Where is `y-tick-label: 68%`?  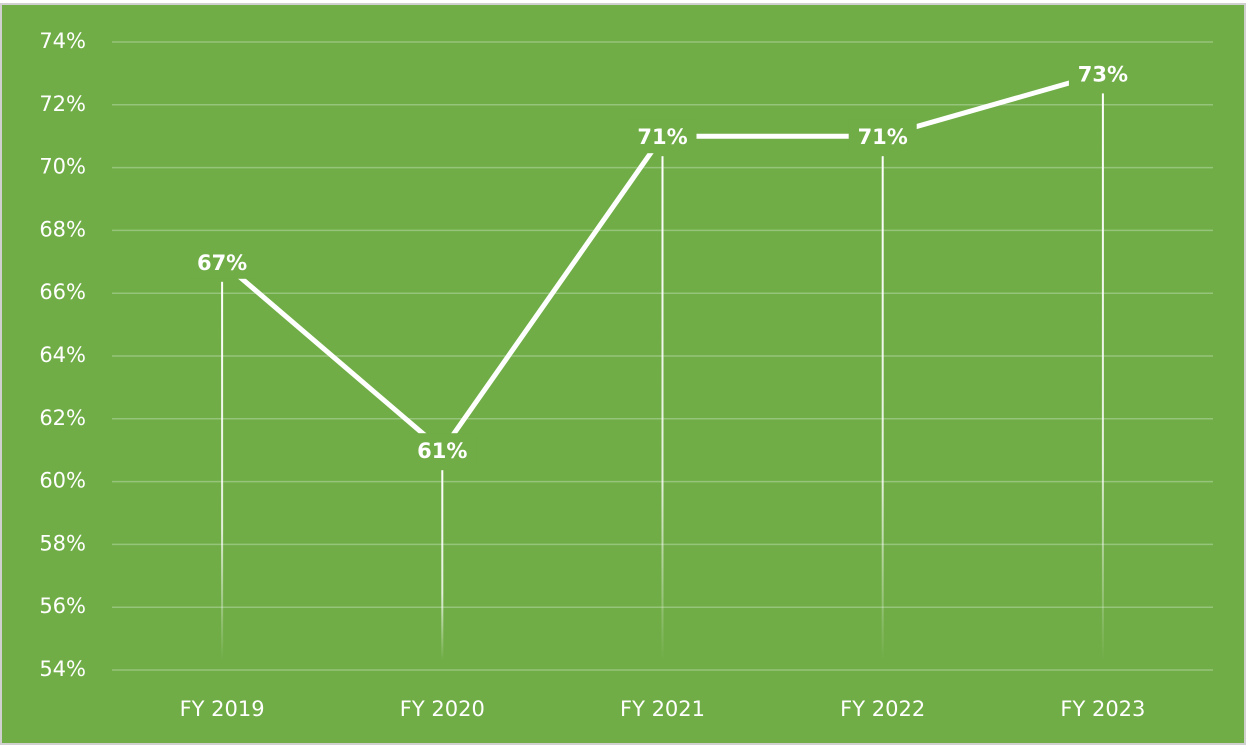 y-tick-label: 68% is located at coordinates (62, 229).